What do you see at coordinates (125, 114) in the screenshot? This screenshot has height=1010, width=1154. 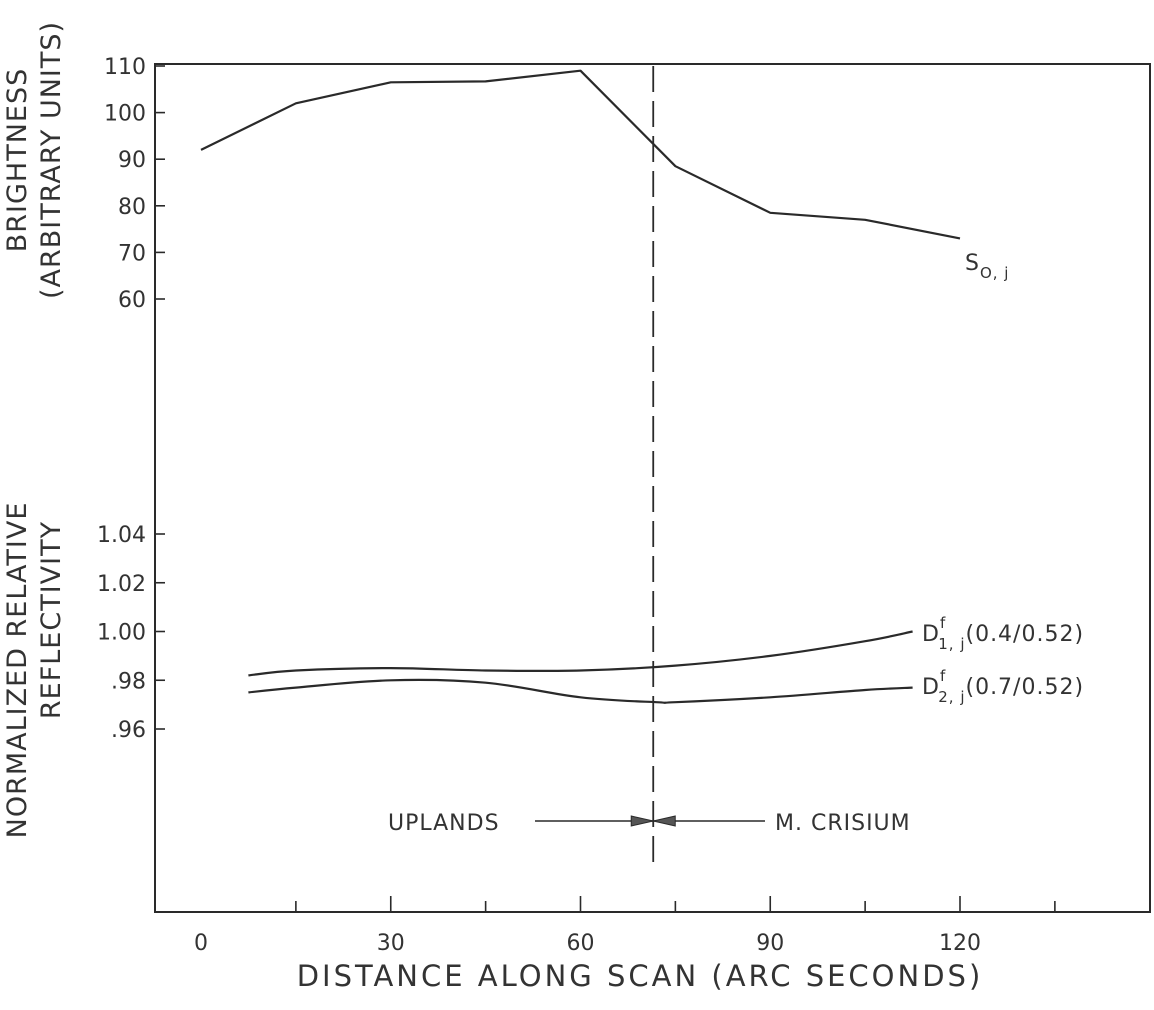 I see `y-tick-label: 100` at bounding box center [125, 114].